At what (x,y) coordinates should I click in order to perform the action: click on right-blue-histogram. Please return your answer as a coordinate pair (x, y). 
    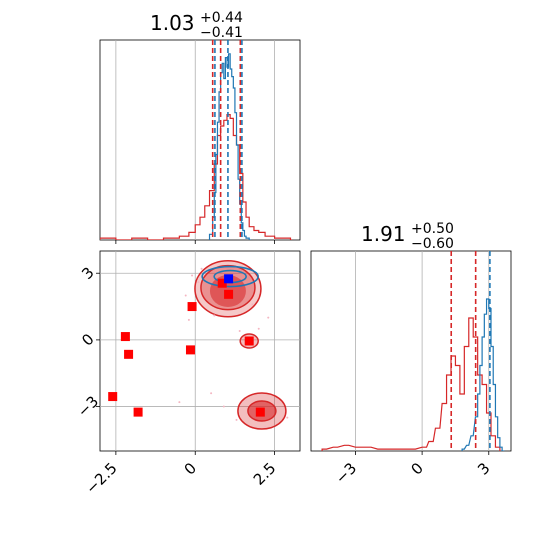
    Looking at the image, I should click on (483, 374).